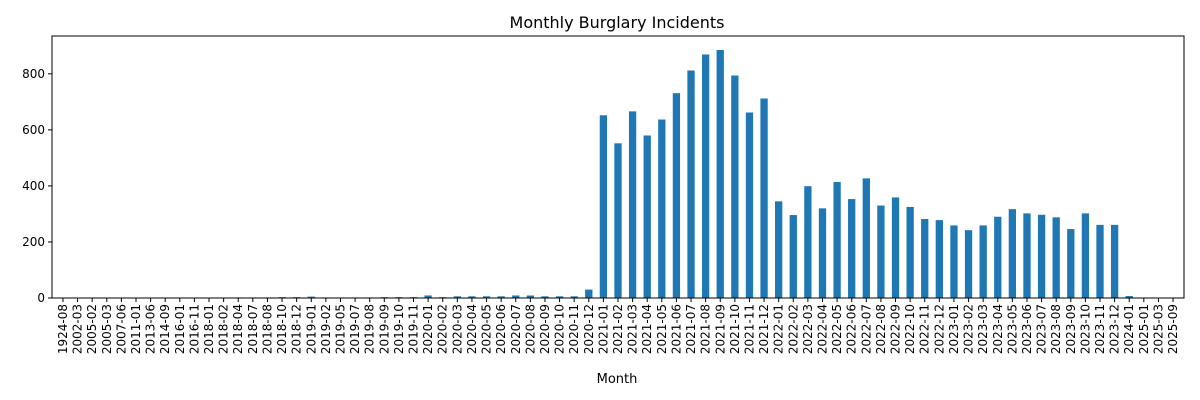 This screenshot has width=1200, height=400. Describe the element at coordinates (1056, 329) in the screenshot. I see `x-tick-label: 2023-08` at that location.